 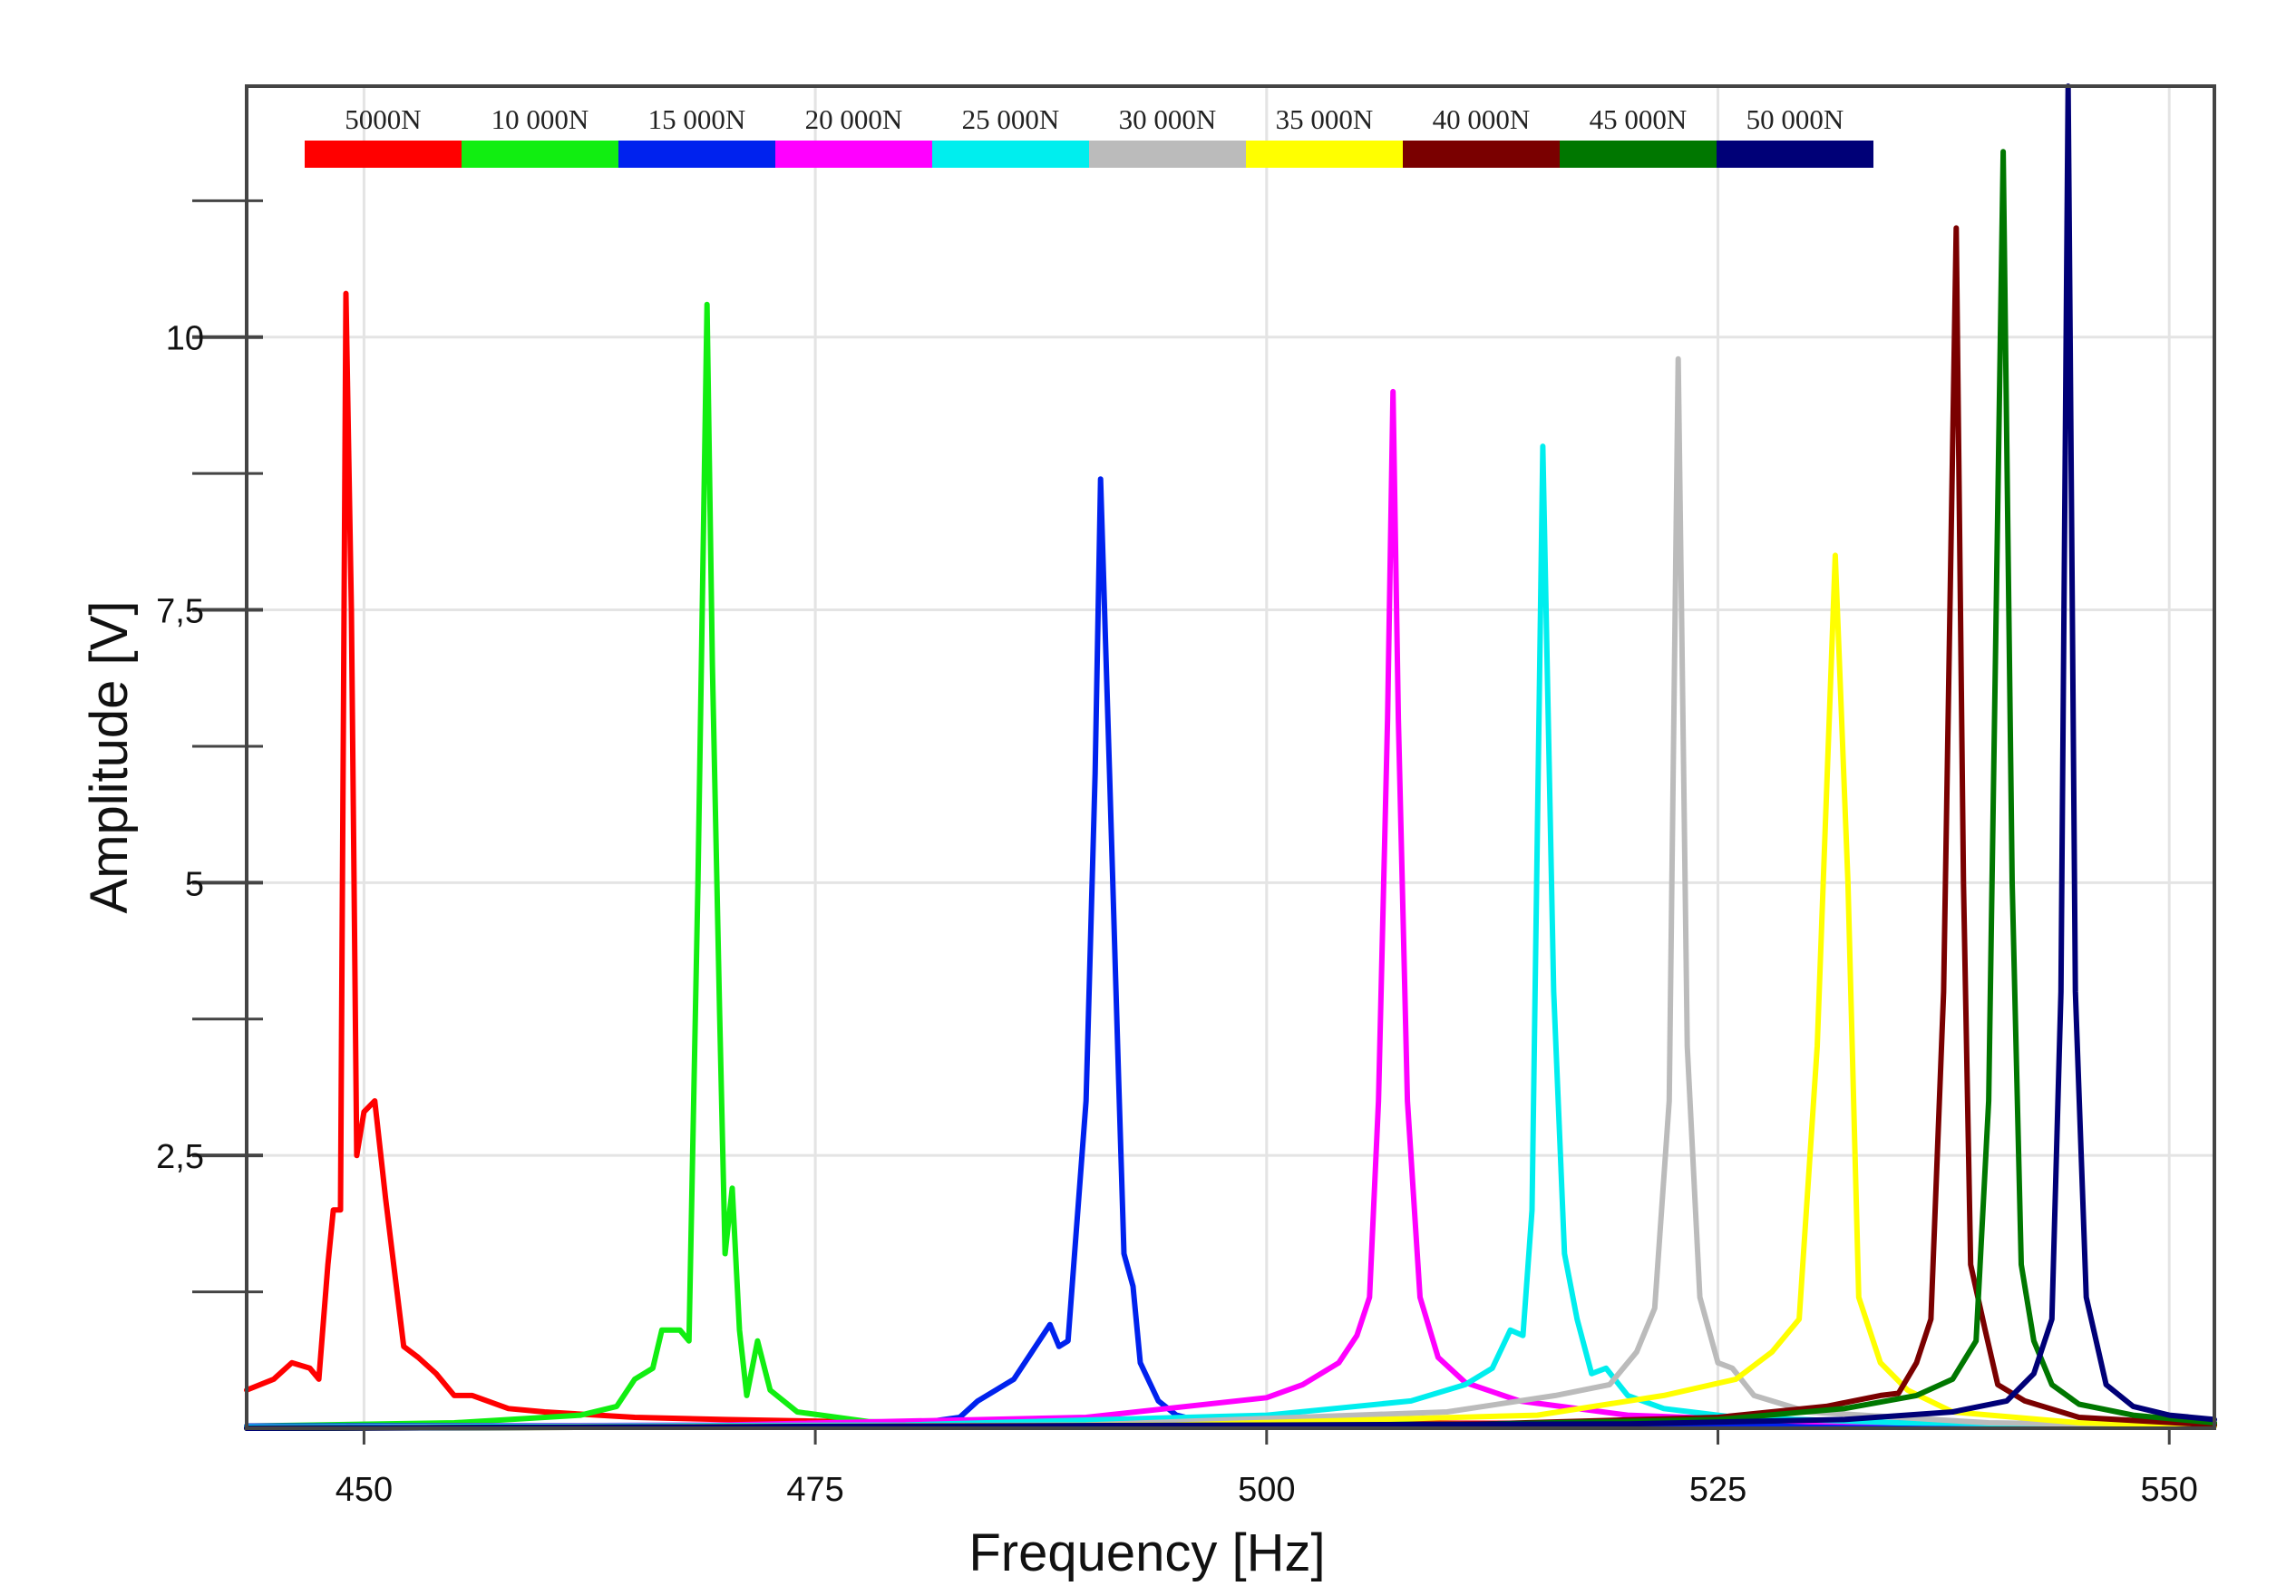 What do you see at coordinates (180, 1157) in the screenshot?
I see `y-tick-label: 2,5` at bounding box center [180, 1157].